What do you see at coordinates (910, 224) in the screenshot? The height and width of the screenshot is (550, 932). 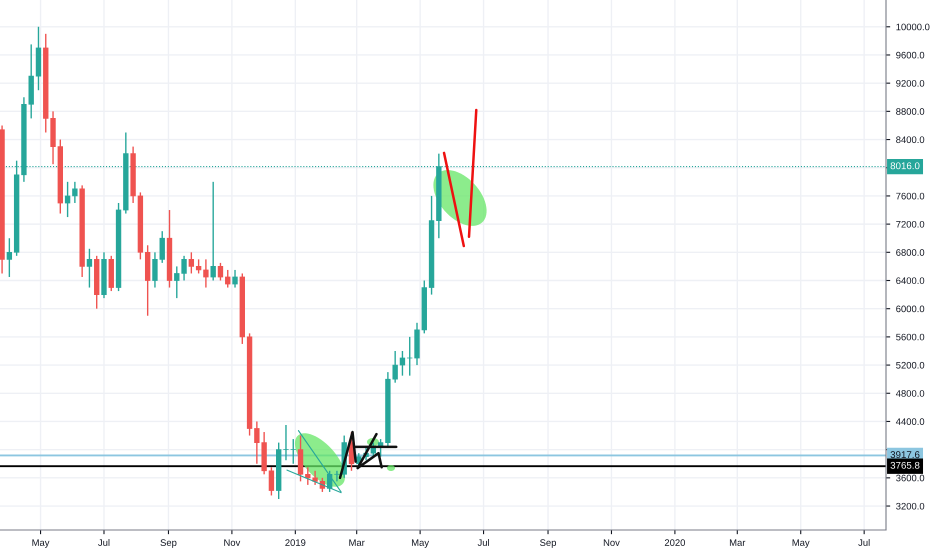 I see `y-tick-label: 7200.0` at bounding box center [910, 224].